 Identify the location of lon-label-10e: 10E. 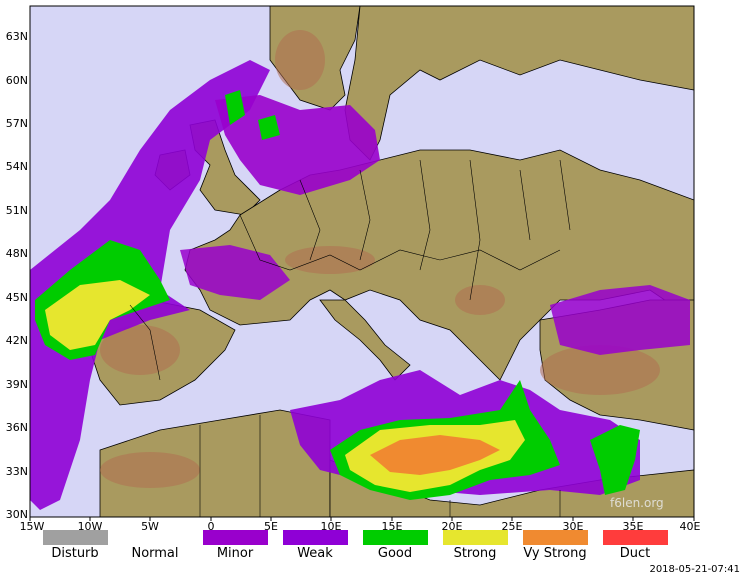
(331, 526).